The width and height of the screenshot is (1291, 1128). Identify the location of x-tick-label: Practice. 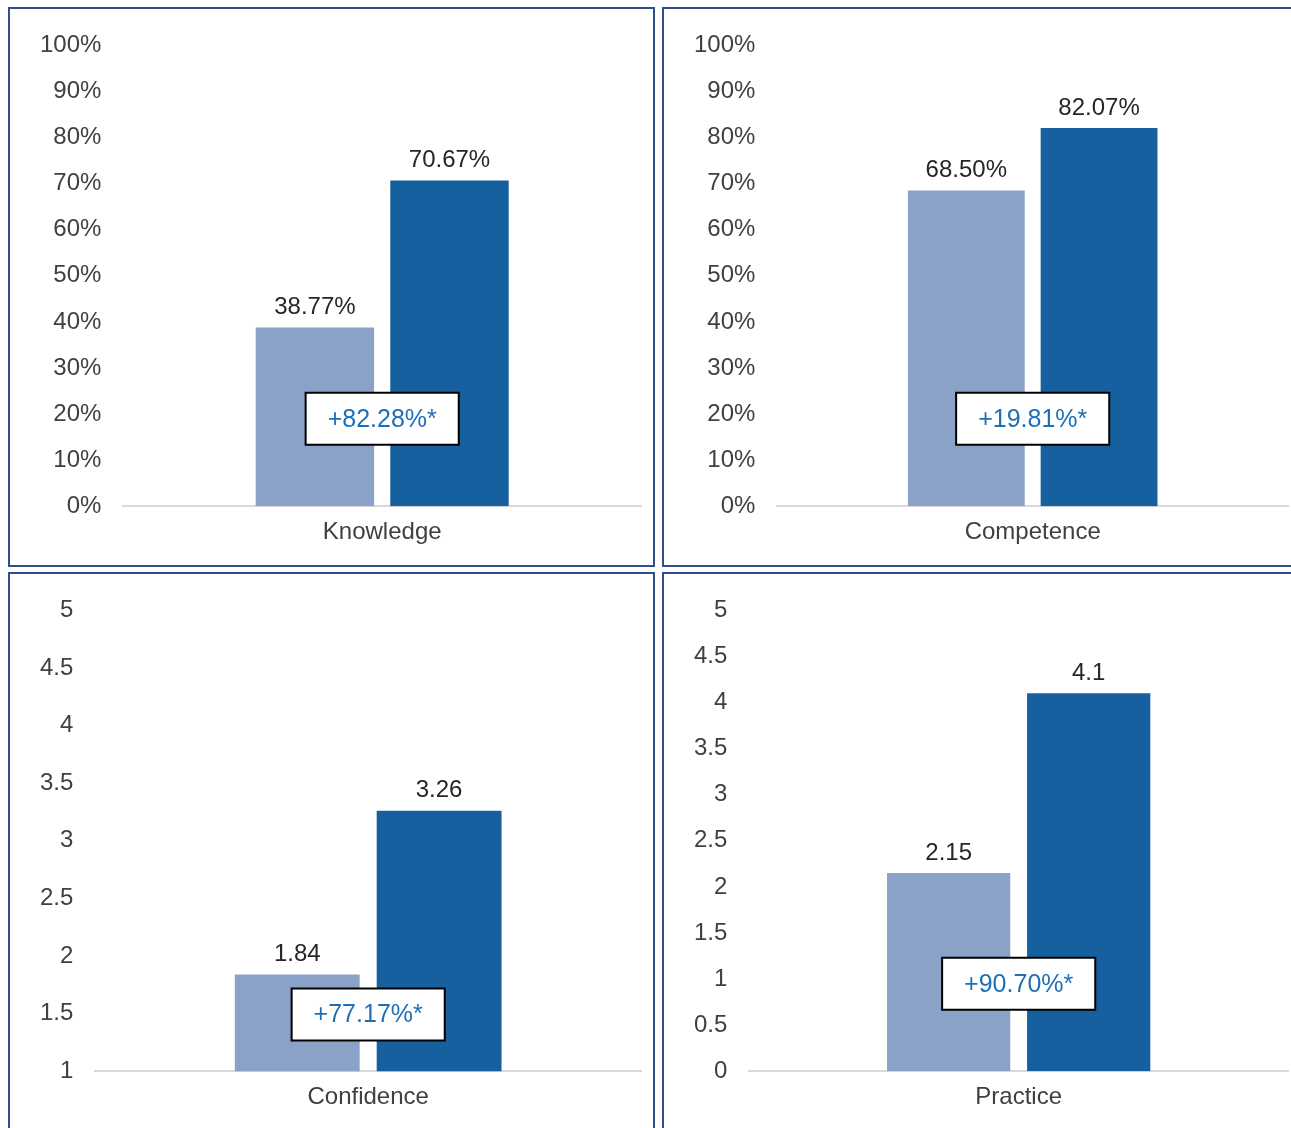
(1019, 1096).